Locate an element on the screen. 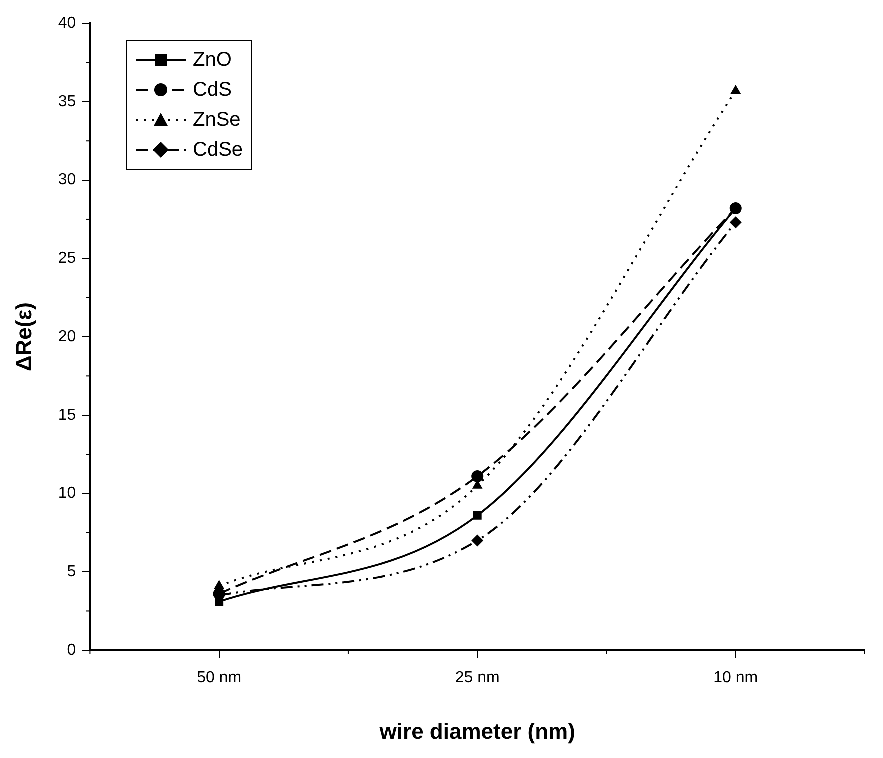 The image size is (883, 758). legend-label: CdSe is located at coordinates (218, 150).